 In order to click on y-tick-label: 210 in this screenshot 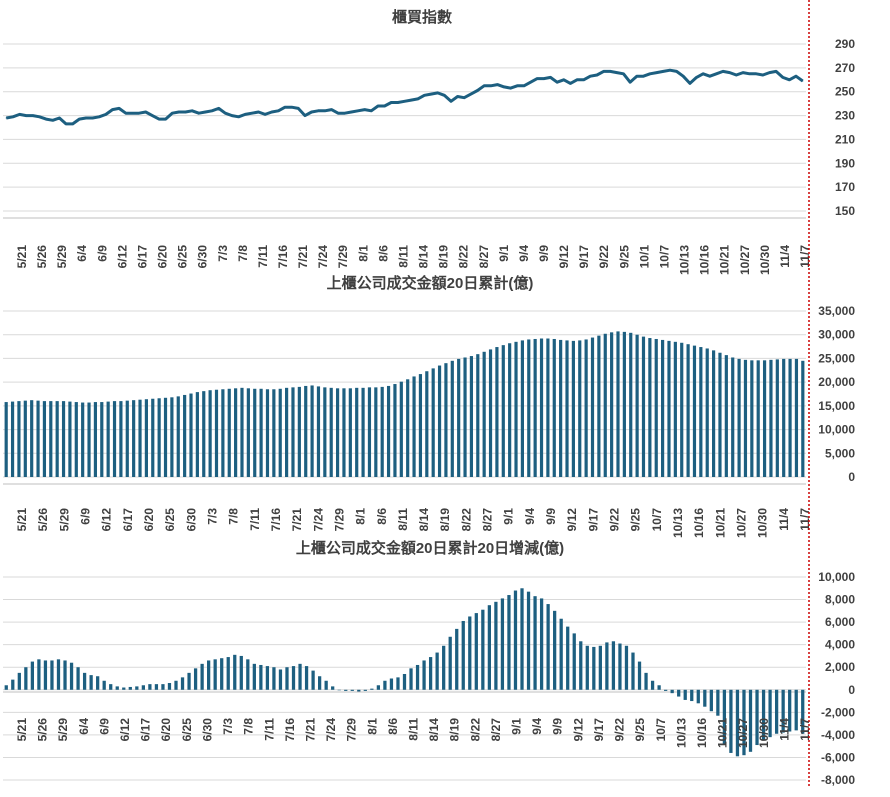, I will do `click(845, 139)`.